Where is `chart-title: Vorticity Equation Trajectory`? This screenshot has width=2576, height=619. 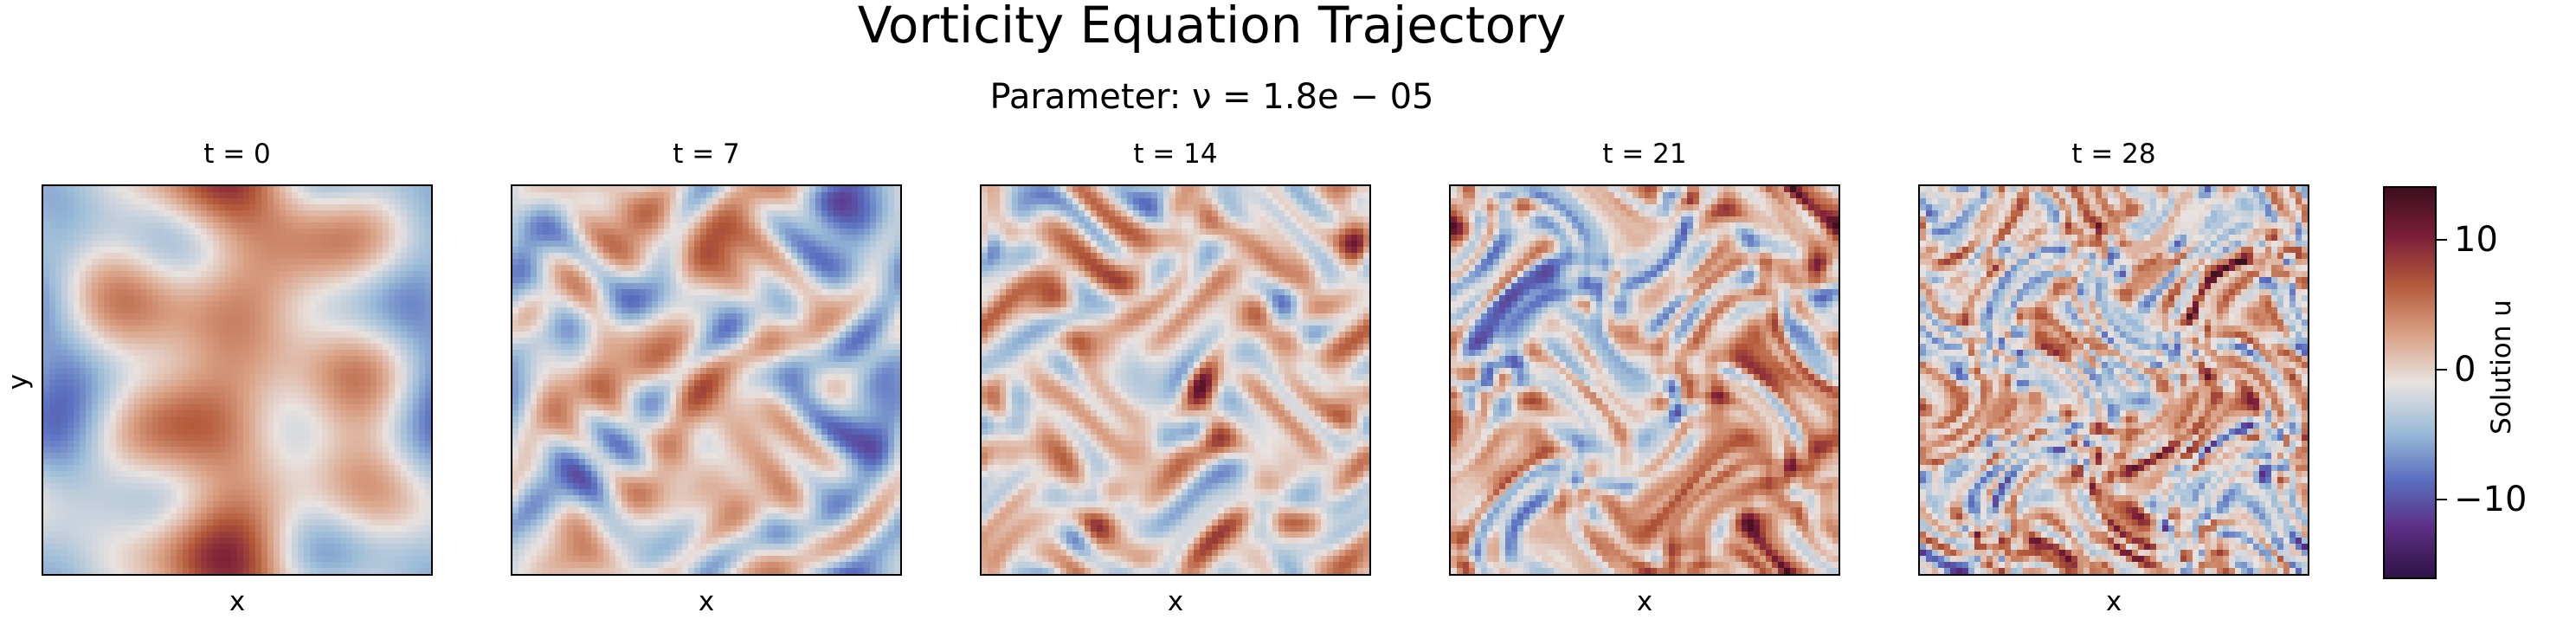 chart-title: Vorticity Equation Trajectory is located at coordinates (1212, 25).